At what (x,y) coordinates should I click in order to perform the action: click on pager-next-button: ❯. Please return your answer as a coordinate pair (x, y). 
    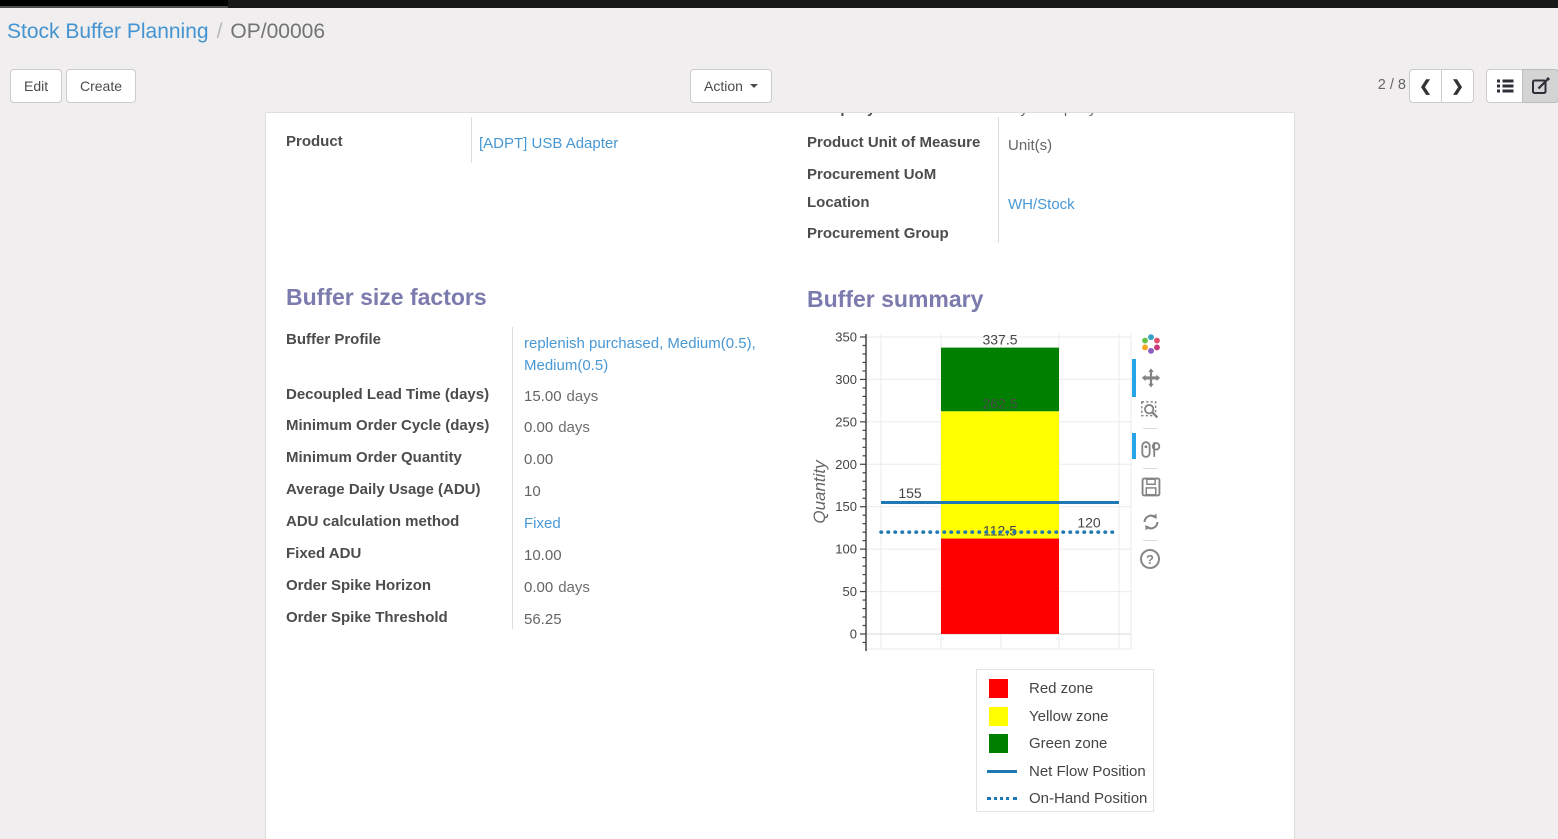
    Looking at the image, I should click on (1457, 86).